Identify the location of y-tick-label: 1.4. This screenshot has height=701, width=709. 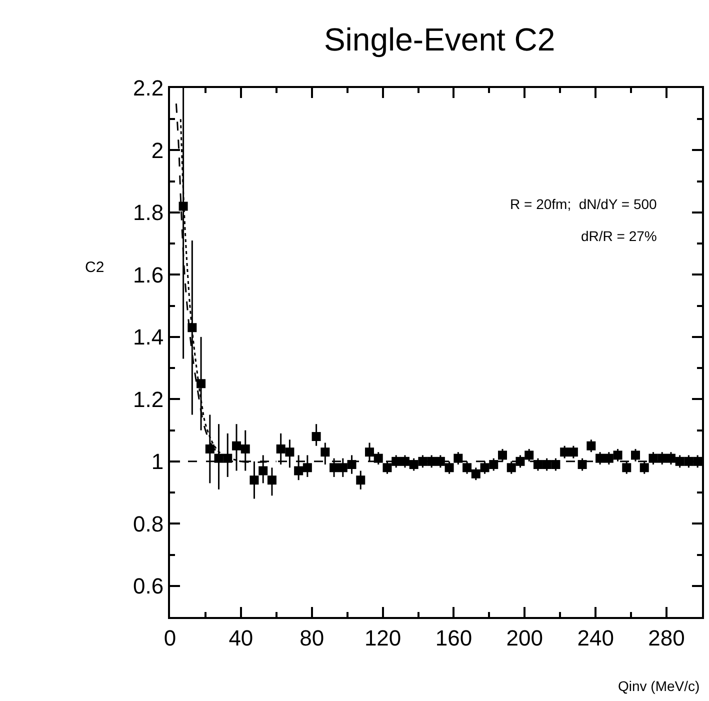
(148, 337).